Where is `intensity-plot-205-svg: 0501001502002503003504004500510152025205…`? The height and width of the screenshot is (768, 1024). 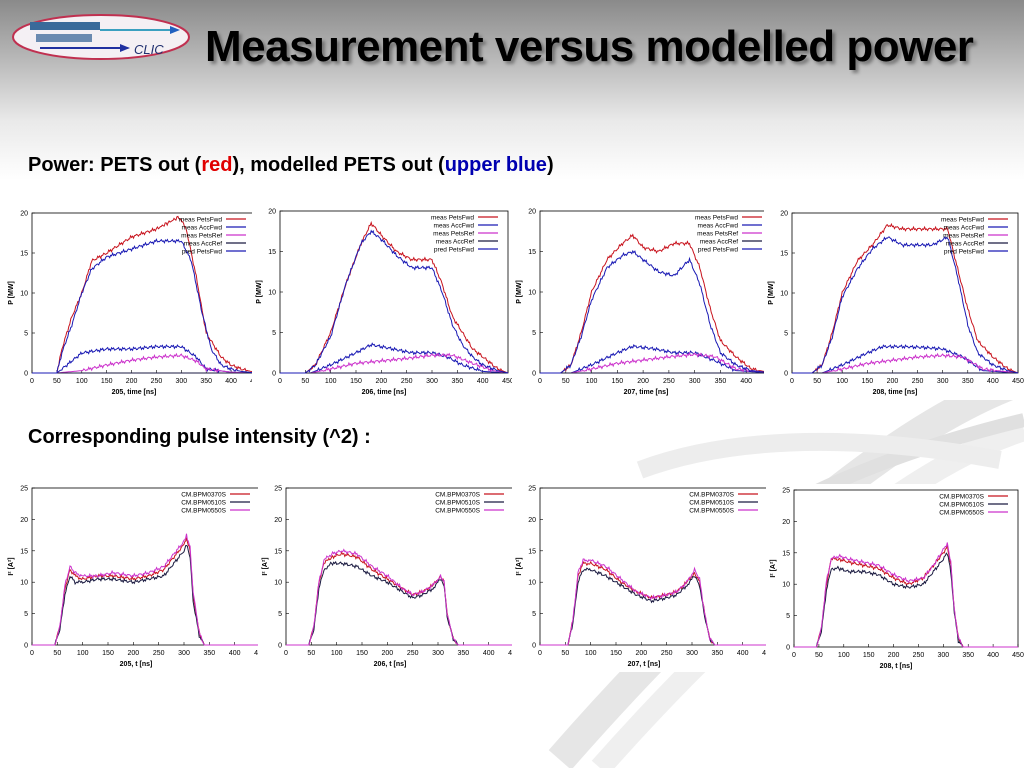
intensity-plot-205-svg: 0501001502002503003504004500510152025205… is located at coordinates (137, 577).